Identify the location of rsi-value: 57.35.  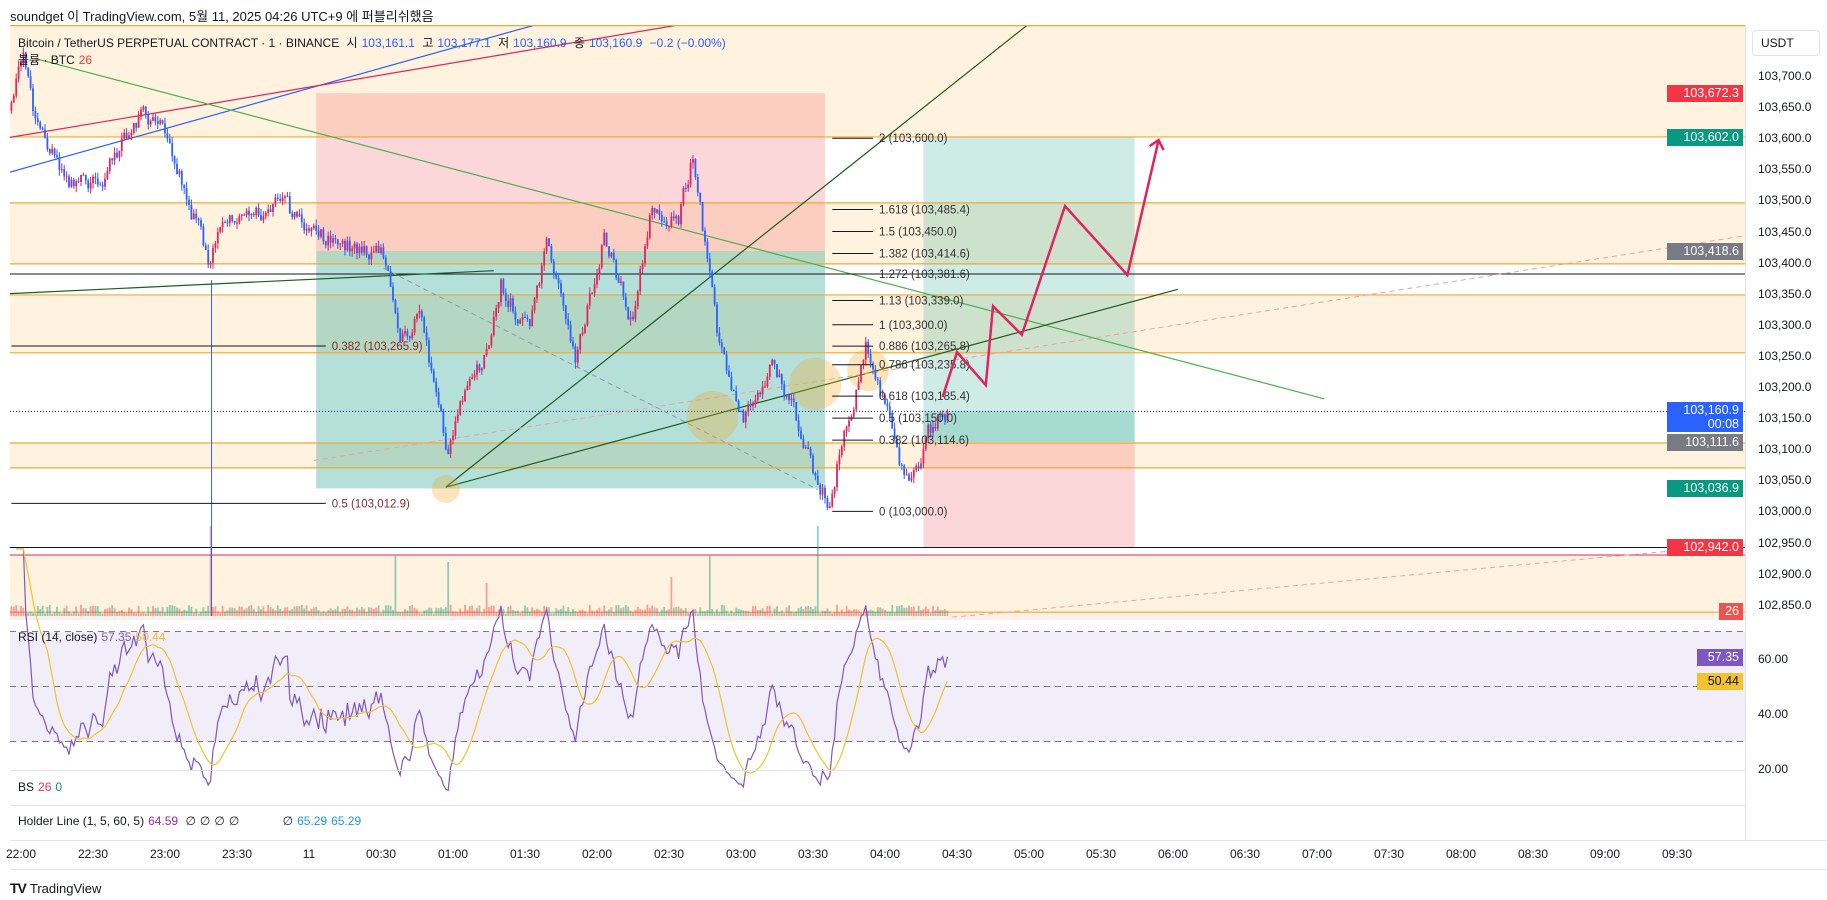
(116, 637).